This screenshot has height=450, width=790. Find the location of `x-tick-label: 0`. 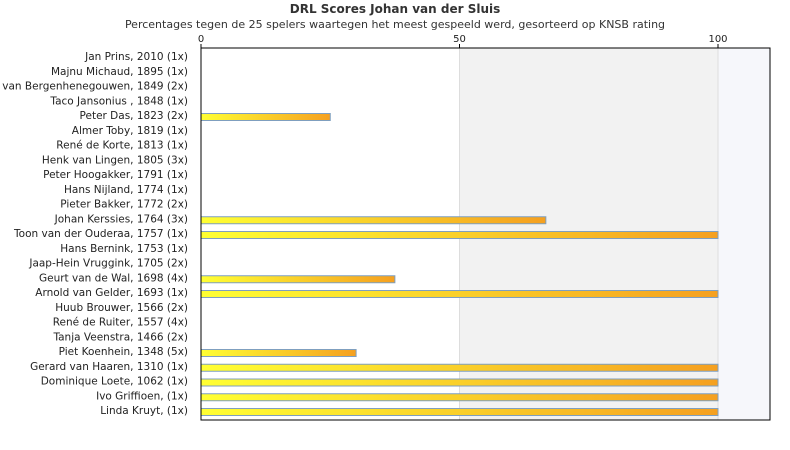

x-tick-label: 0 is located at coordinates (201, 39).